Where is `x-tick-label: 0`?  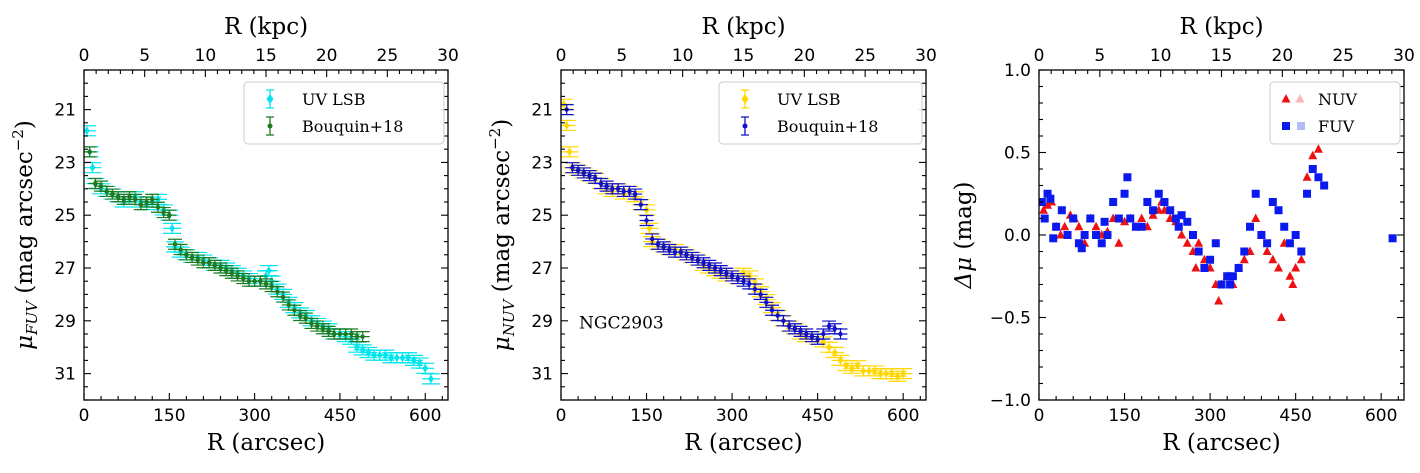 x-tick-label: 0 is located at coordinates (84, 416).